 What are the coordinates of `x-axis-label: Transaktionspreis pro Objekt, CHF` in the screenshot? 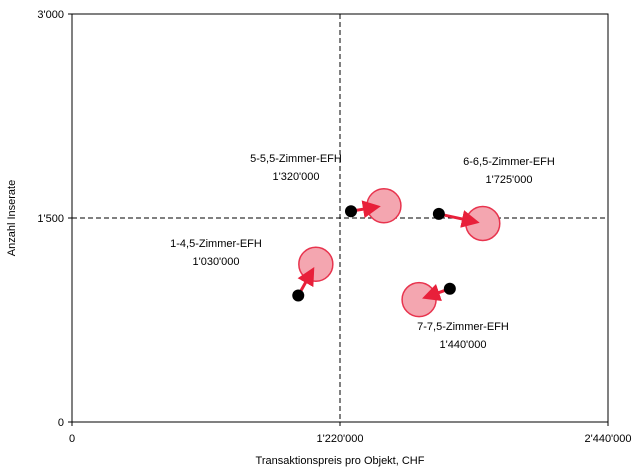 It's located at (340, 461).